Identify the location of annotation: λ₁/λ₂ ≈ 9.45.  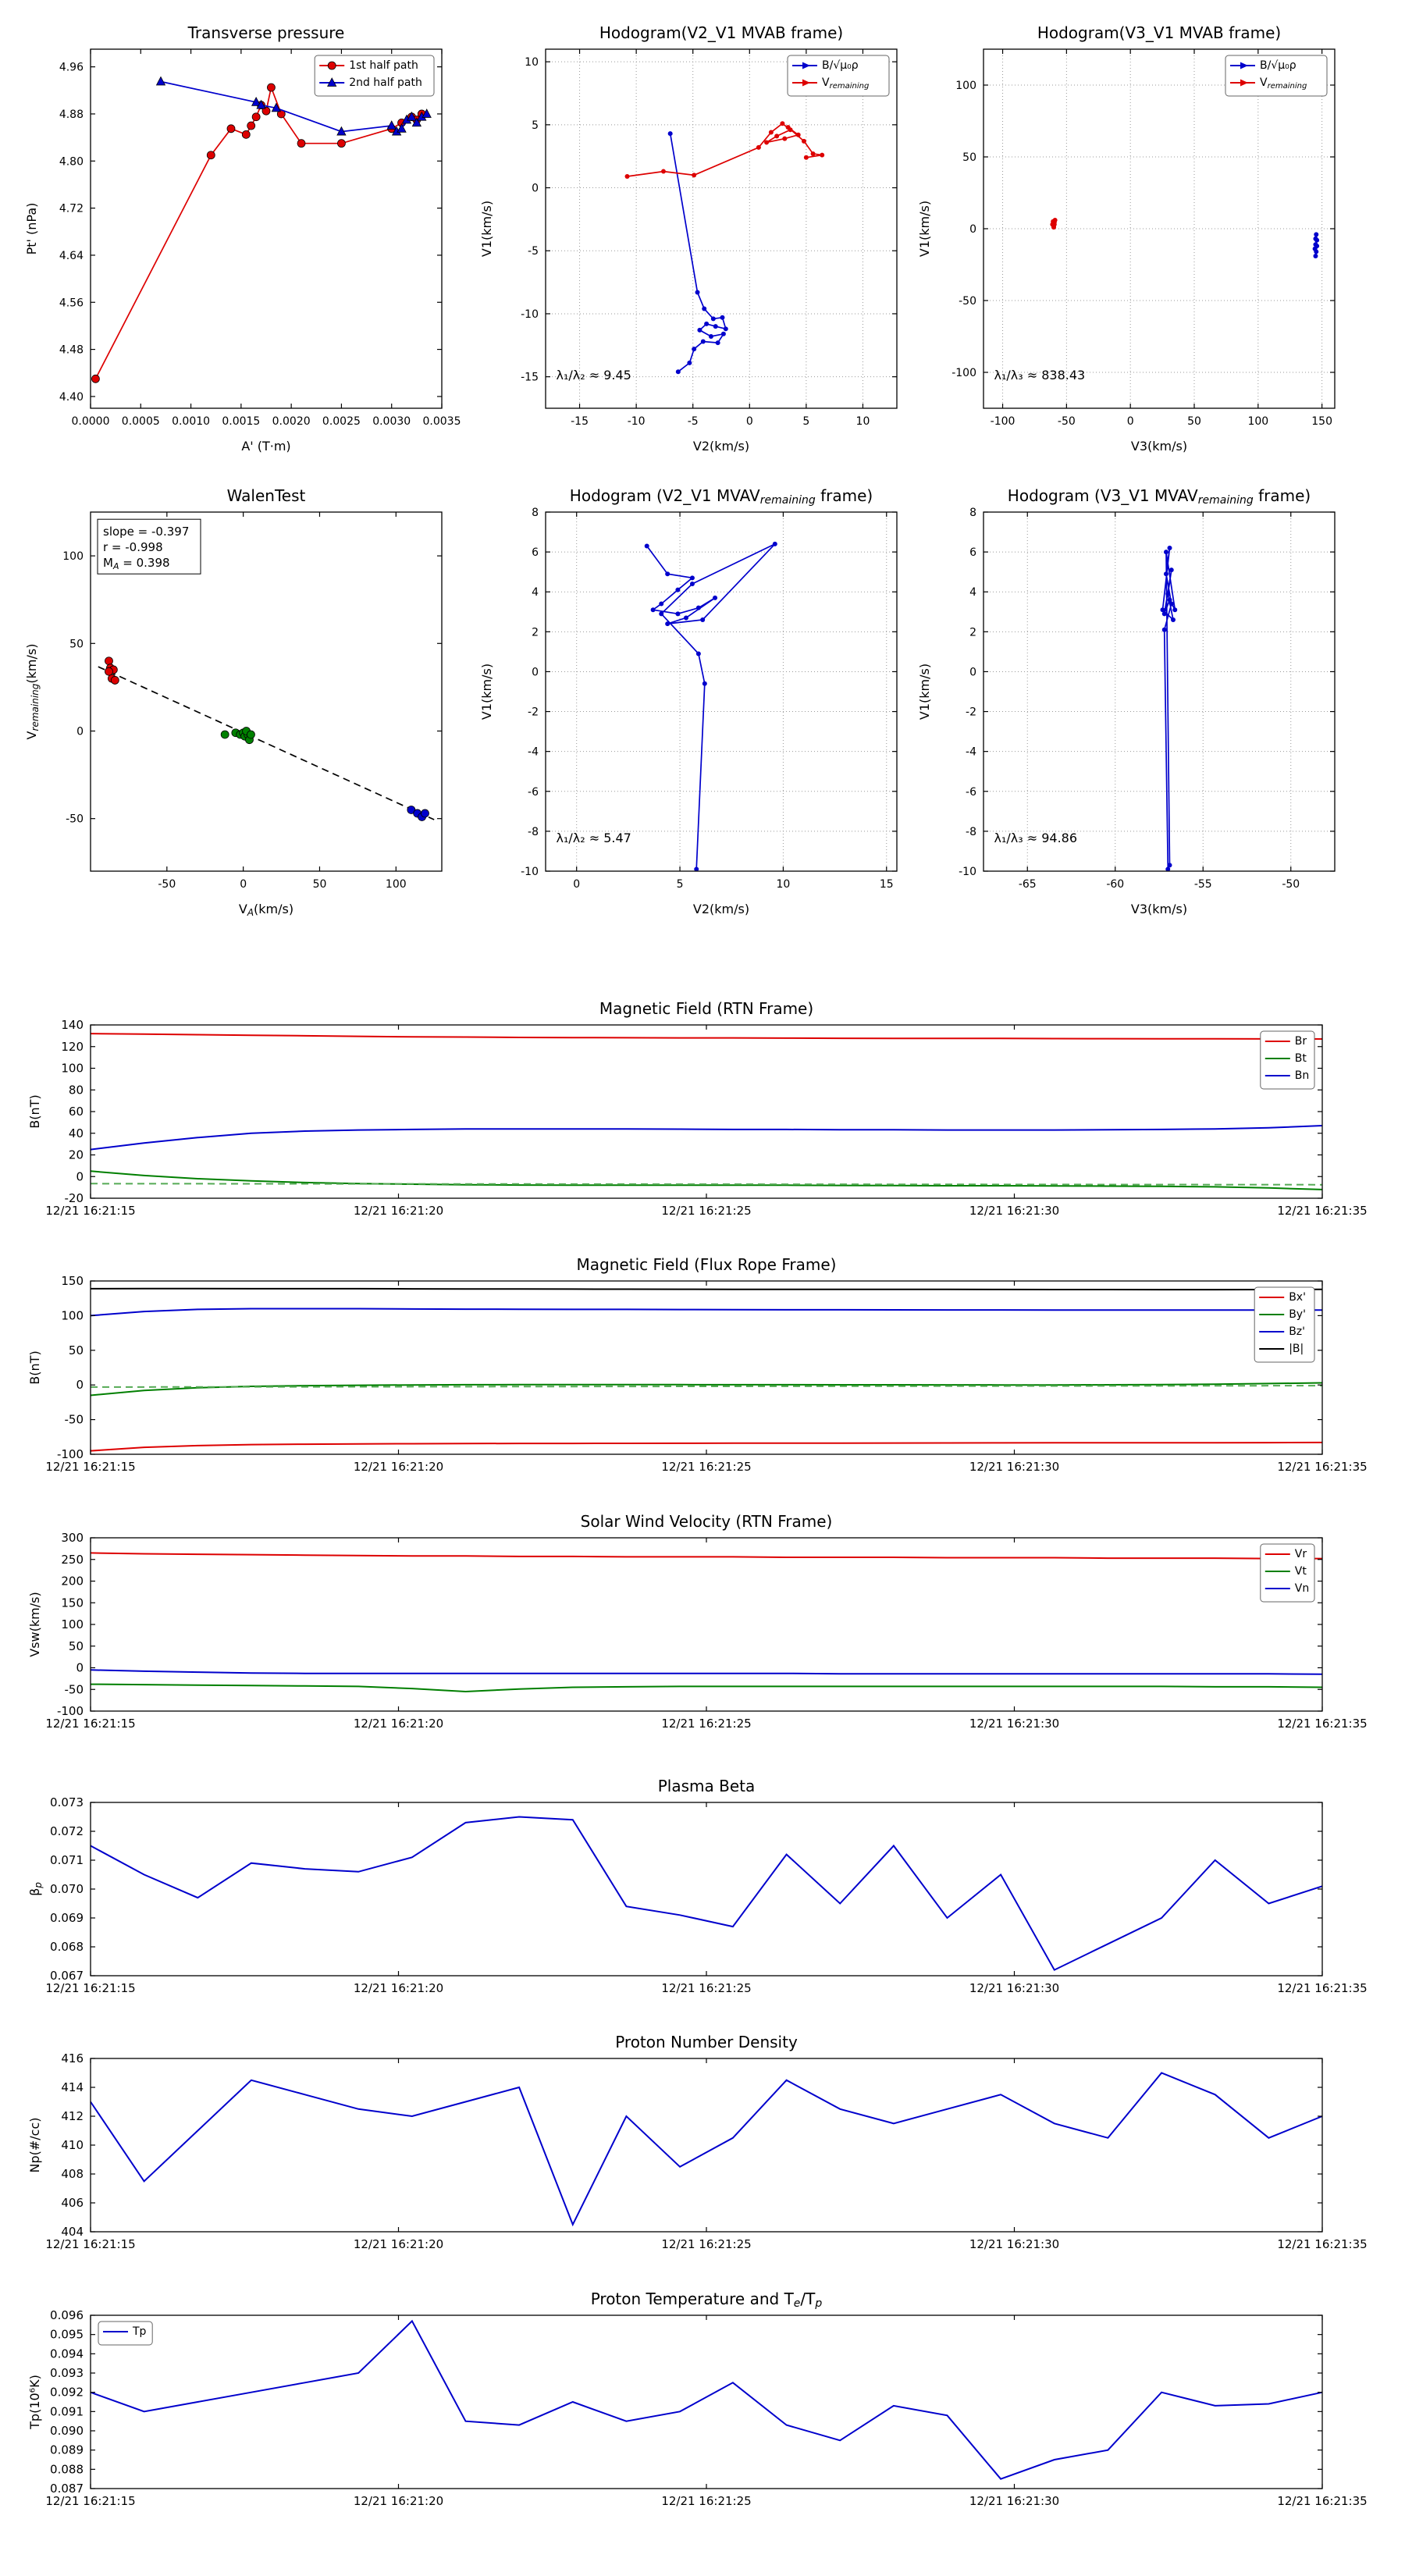
(594, 375).